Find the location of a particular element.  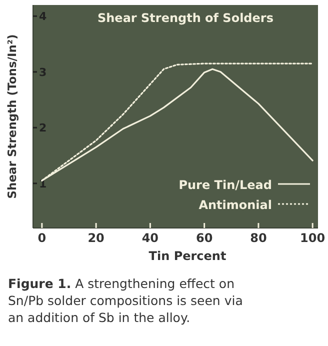

x-tick-label: 80 is located at coordinates (258, 238).